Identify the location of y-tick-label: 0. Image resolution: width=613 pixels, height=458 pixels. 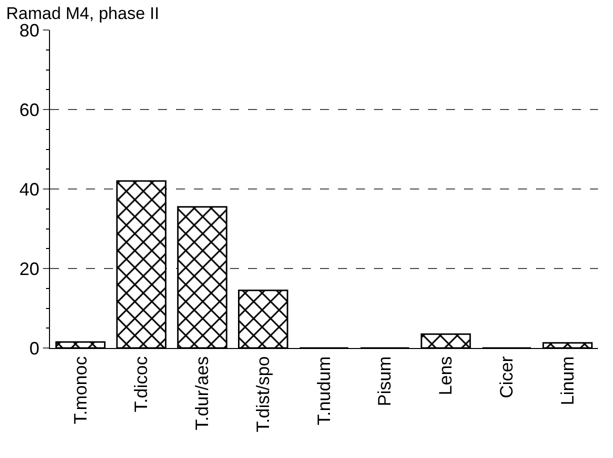
(34, 348).